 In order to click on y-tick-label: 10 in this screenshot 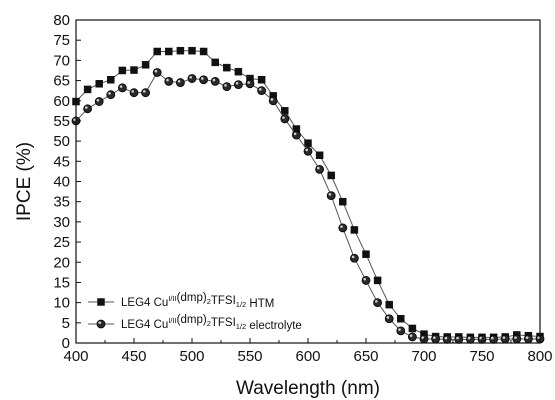, I will do `click(61, 303)`.